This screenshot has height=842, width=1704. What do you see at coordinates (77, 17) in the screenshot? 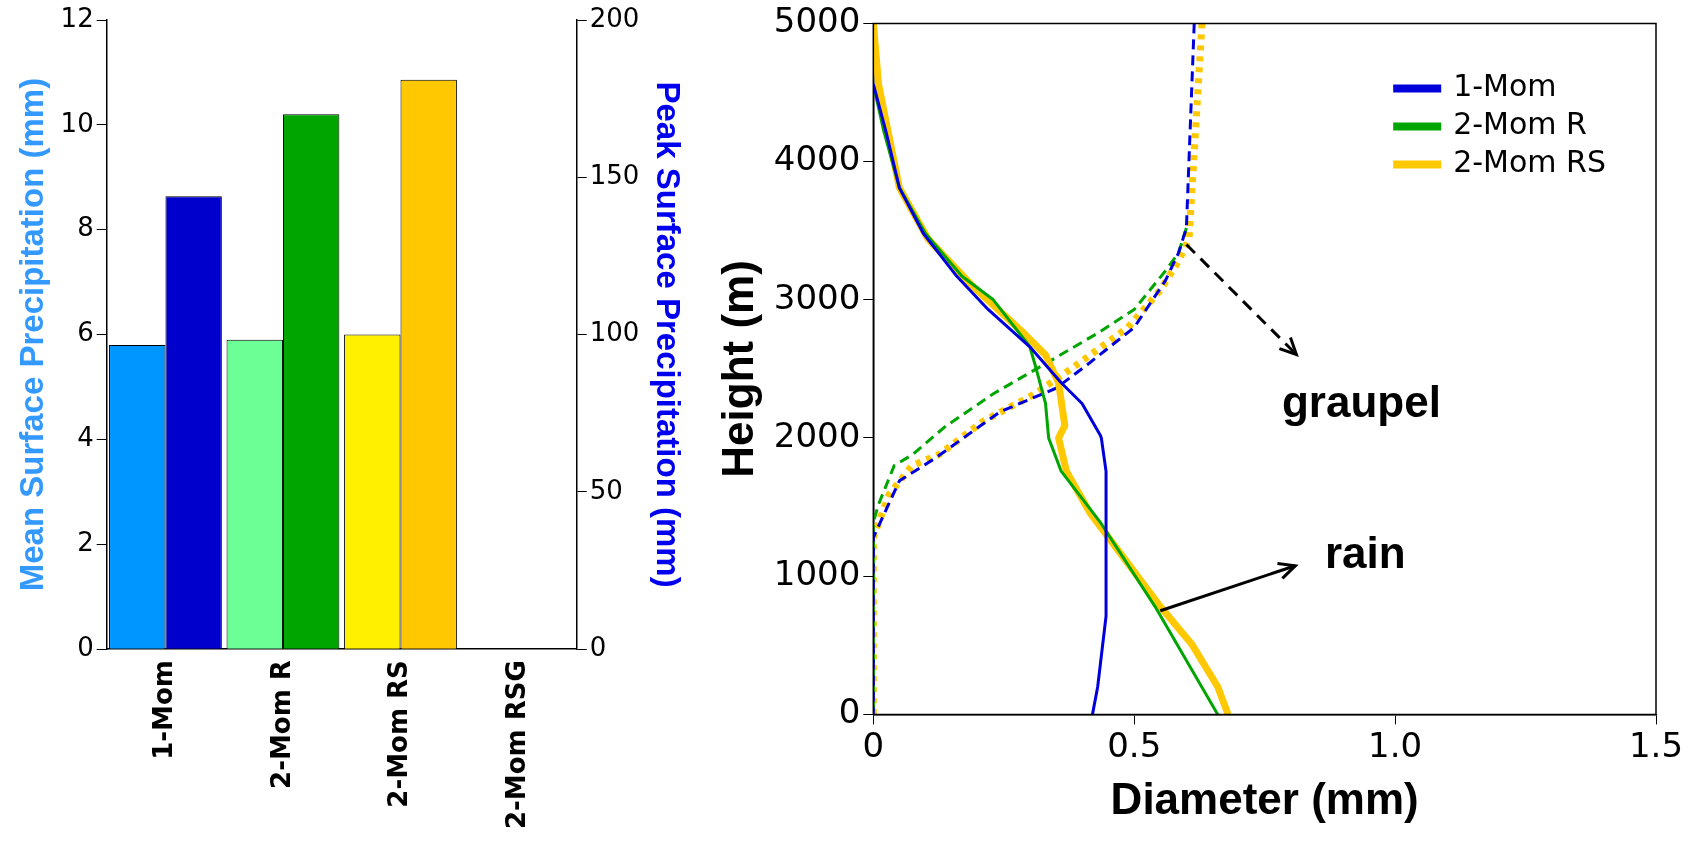
I see `y-tick-label: 12` at bounding box center [77, 17].